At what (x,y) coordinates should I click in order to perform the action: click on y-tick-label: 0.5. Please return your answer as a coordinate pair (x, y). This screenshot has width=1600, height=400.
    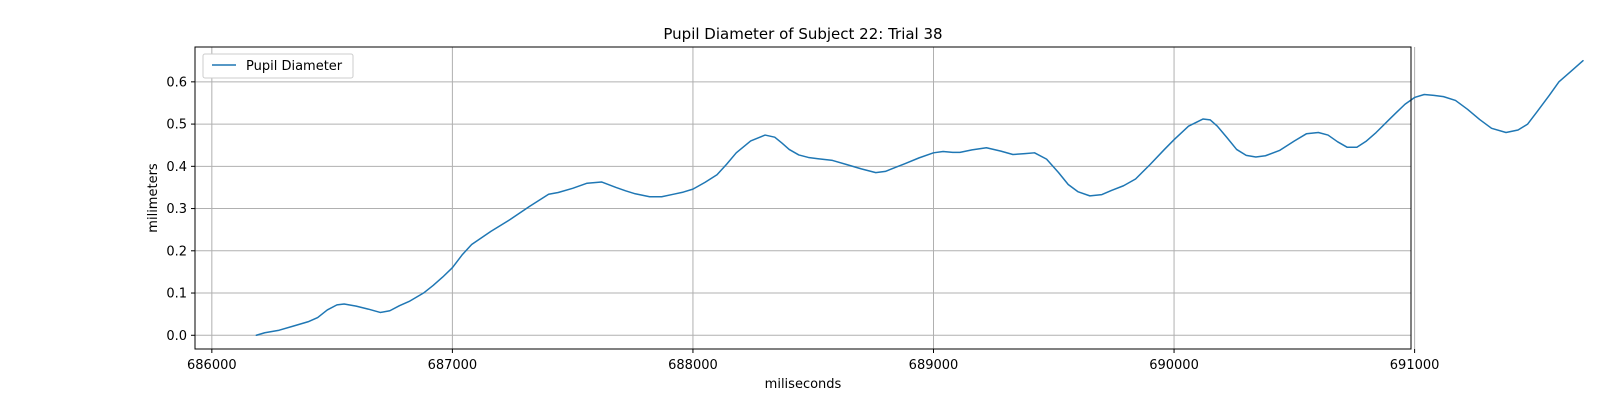
    Looking at the image, I should click on (176, 125).